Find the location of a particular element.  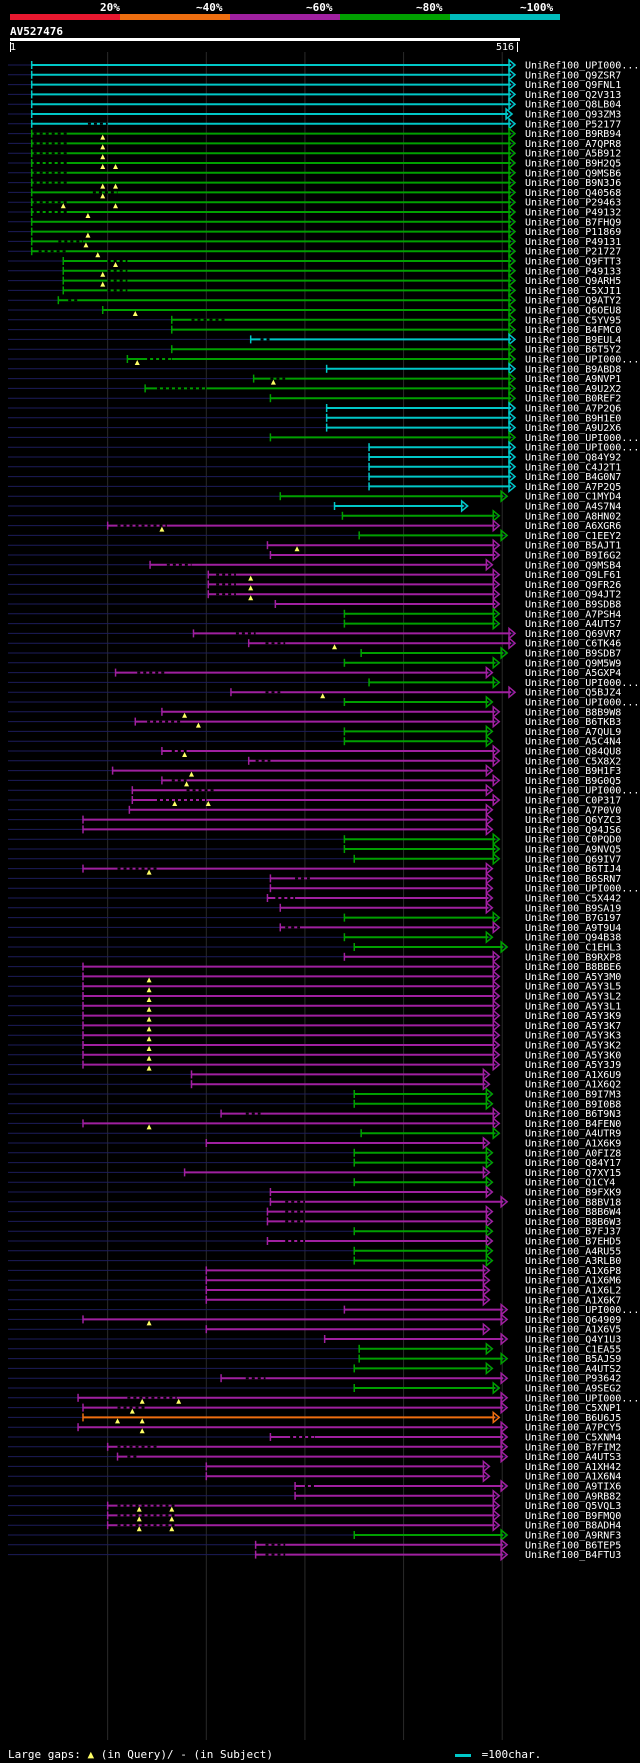

hit-label: UniRef100_B9EUL4 is located at coordinates (573, 340).